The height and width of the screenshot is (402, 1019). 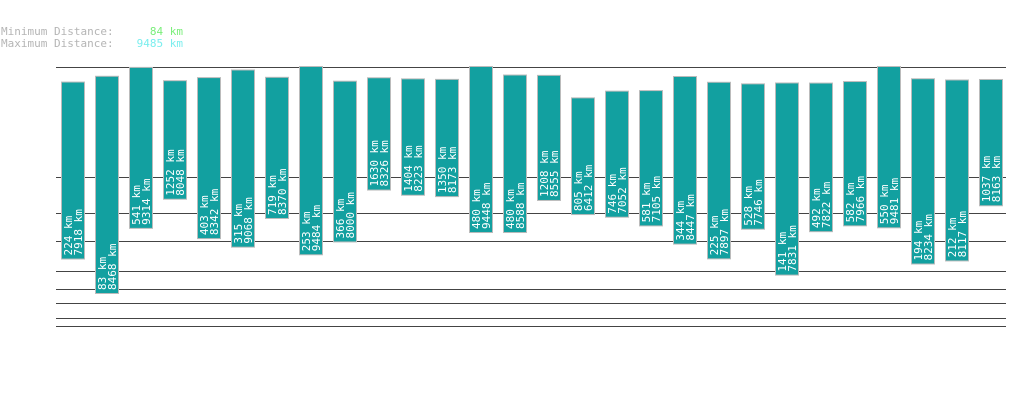 I want to click on max-label: 9314 km, so click(x=146, y=201).